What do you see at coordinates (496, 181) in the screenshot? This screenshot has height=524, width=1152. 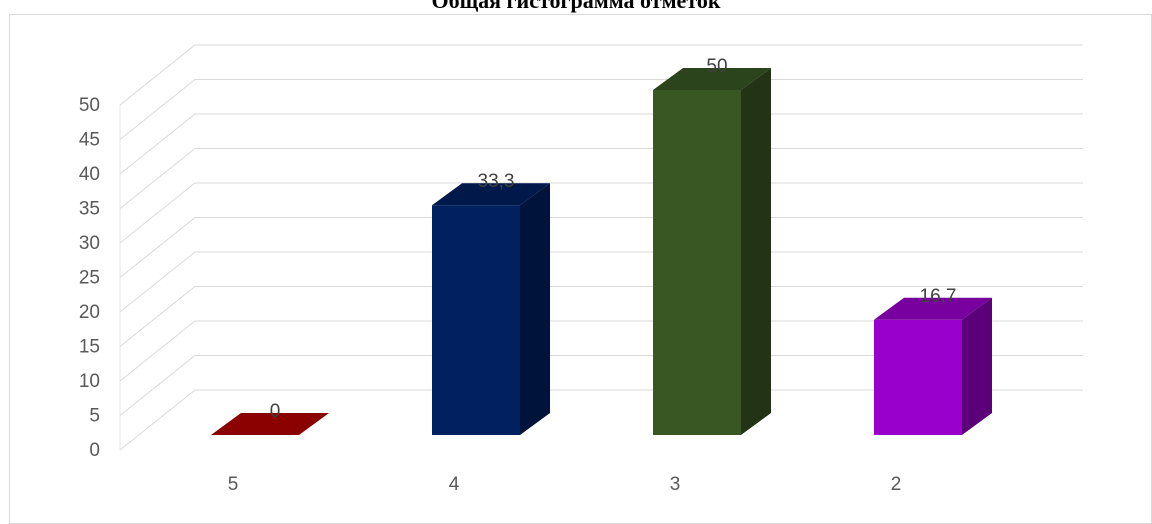 I see `data-label: 33,3` at bounding box center [496, 181].